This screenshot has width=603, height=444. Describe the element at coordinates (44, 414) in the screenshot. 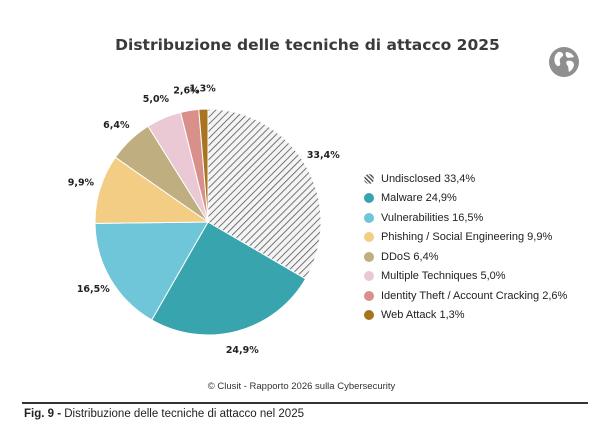

I see `figure-number: Fig. 9 -` at that location.